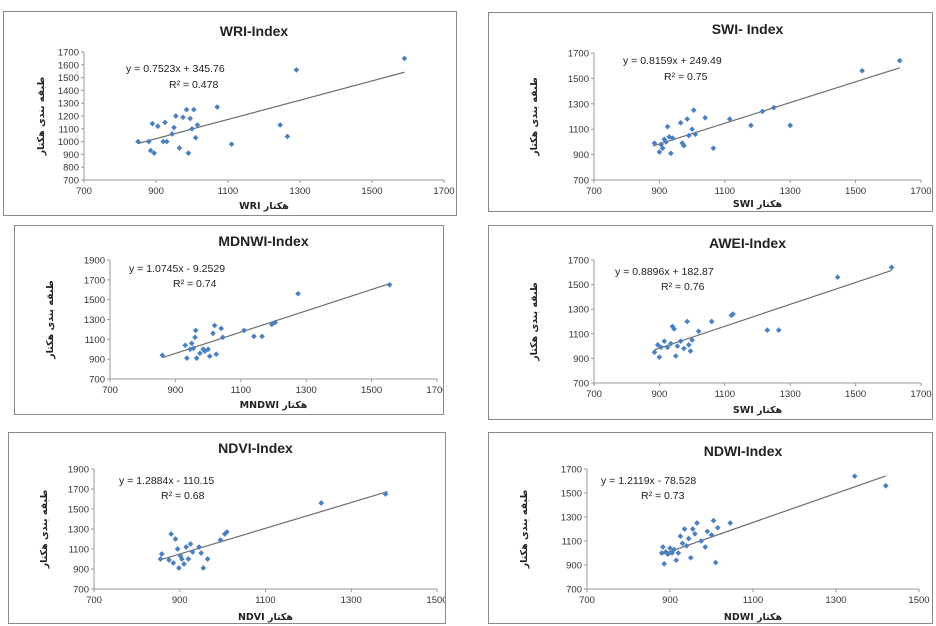  What do you see at coordinates (758, 204) in the screenshot?
I see `x-axis-label: هکتار SWI` at bounding box center [758, 204].